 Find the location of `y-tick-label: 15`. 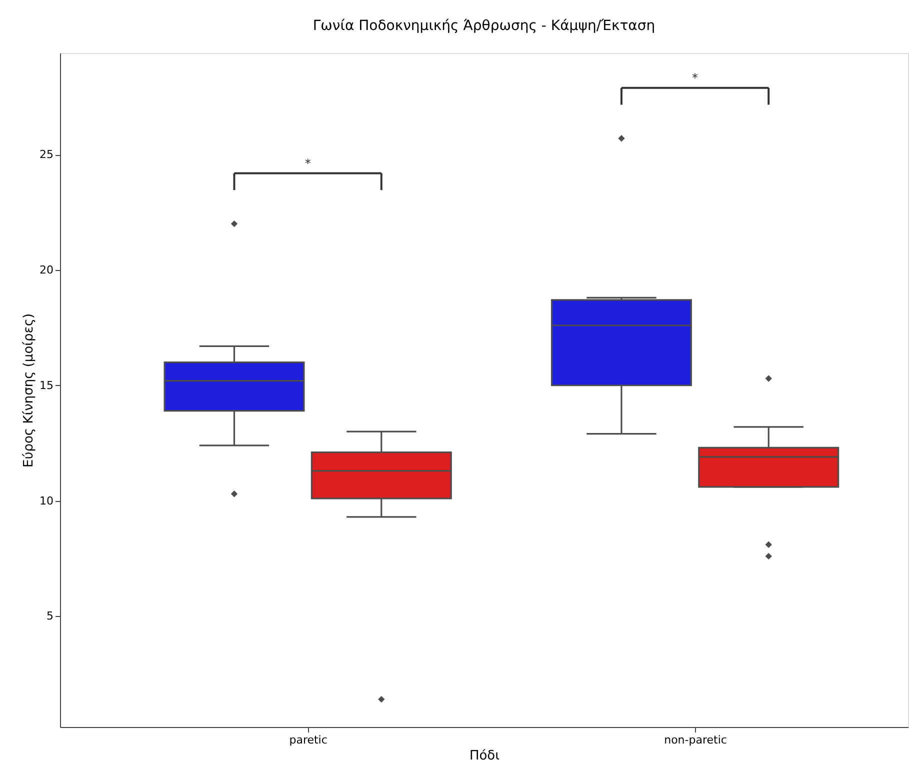

y-tick-label: 15 is located at coordinates (47, 385).